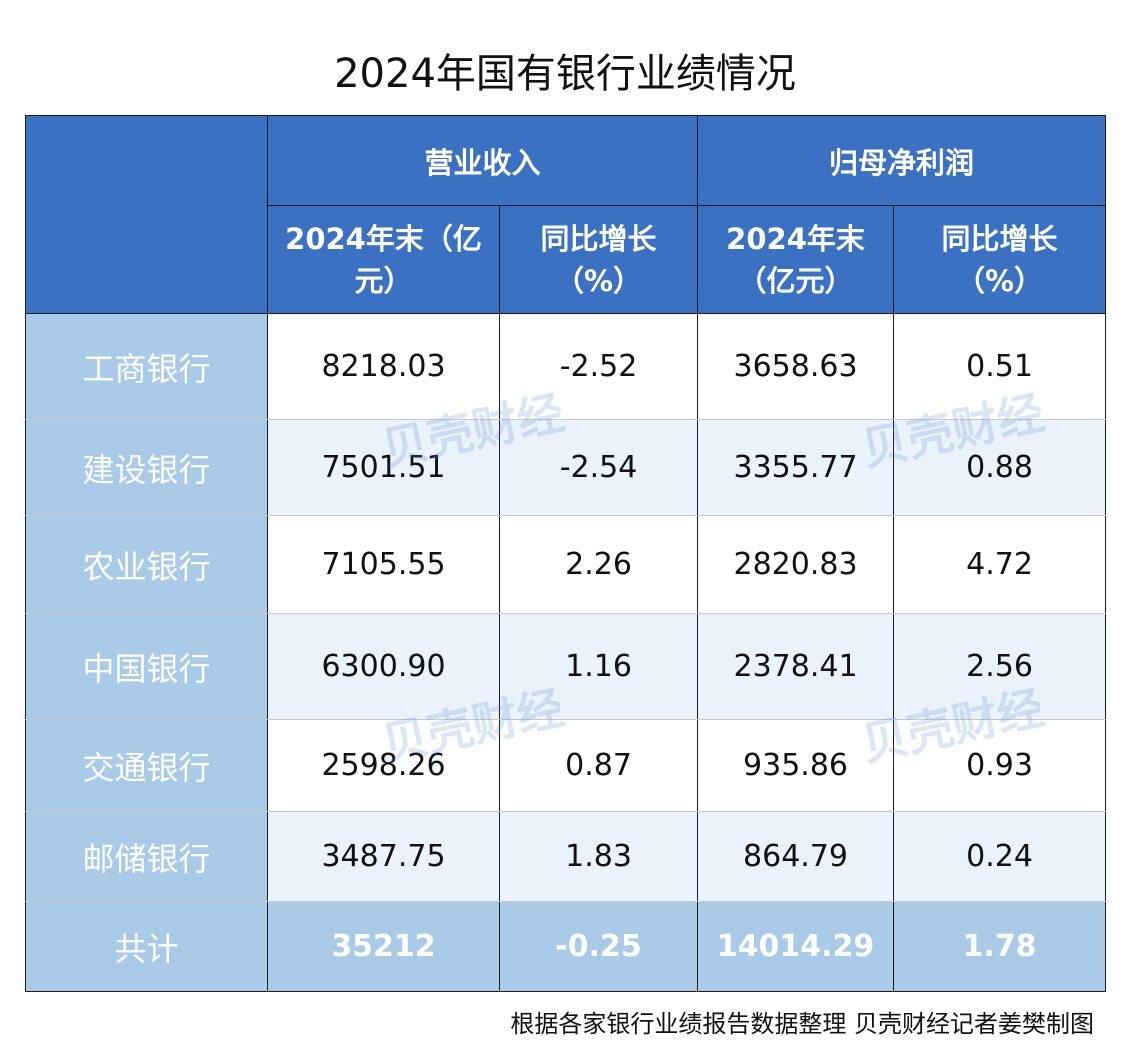 The width and height of the screenshot is (1130, 1046). What do you see at coordinates (565, 74) in the screenshot?
I see `page-title: 2024年国有银行业绩情况` at bounding box center [565, 74].